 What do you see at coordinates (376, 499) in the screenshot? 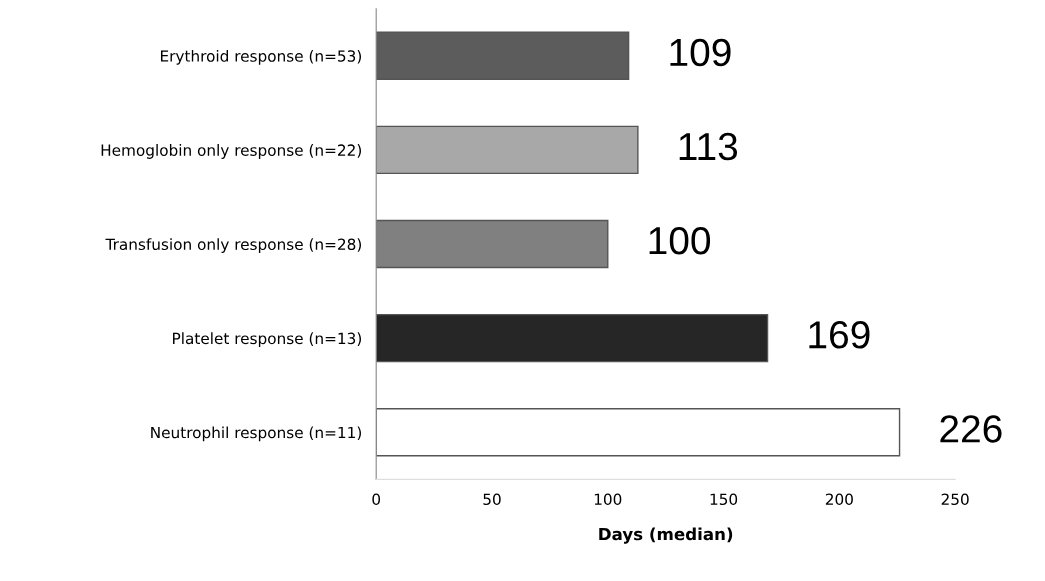
I see `x-tick-label: 0` at bounding box center [376, 499].